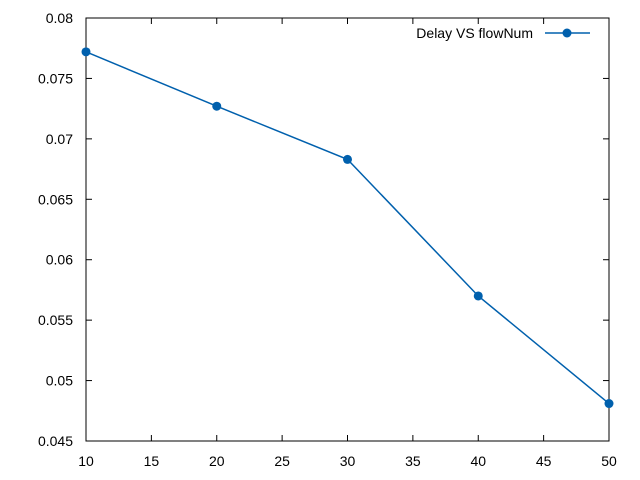 This screenshot has width=640, height=480. I want to click on x-tick-label: 45, so click(544, 461).